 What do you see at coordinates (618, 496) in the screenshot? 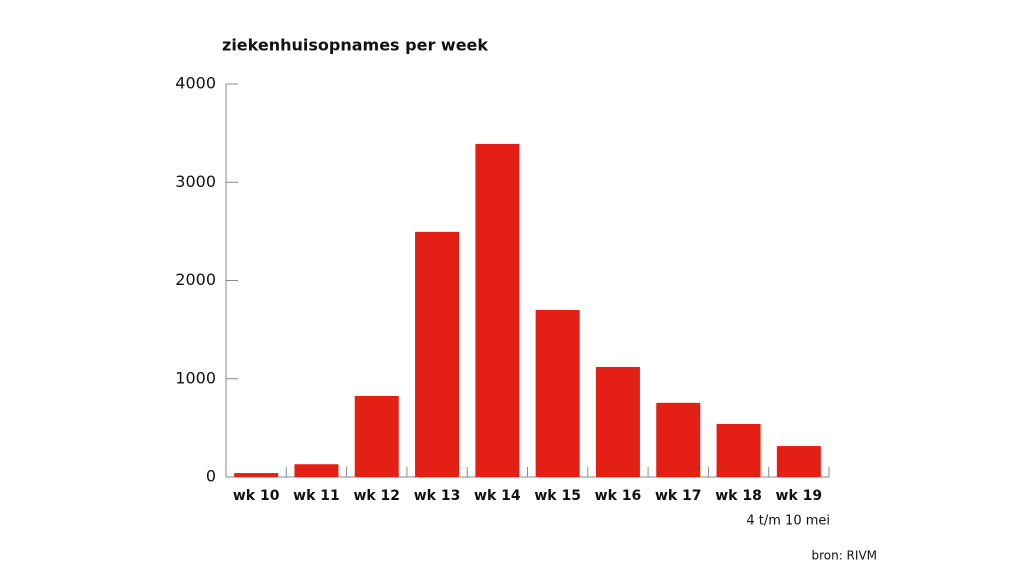
I see `x-tick-label: wk 16` at bounding box center [618, 496].